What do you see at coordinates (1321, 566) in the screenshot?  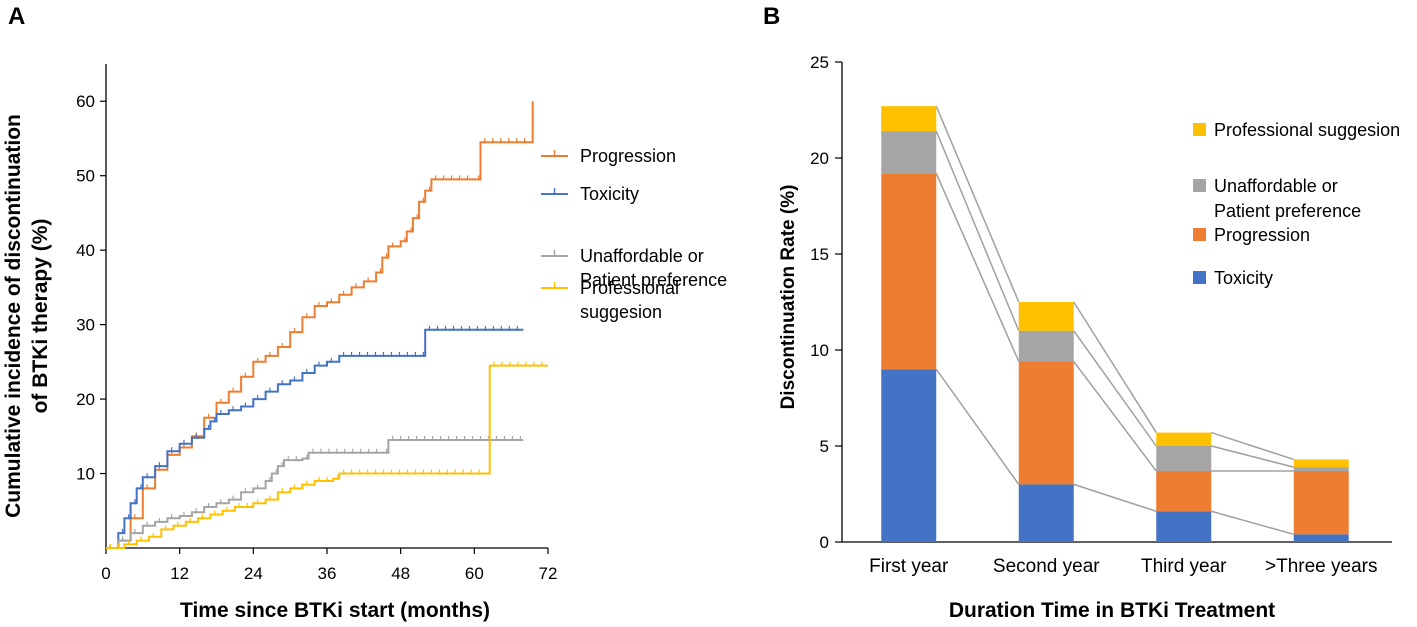 I see `b-category-label: >Three years` at bounding box center [1321, 566].